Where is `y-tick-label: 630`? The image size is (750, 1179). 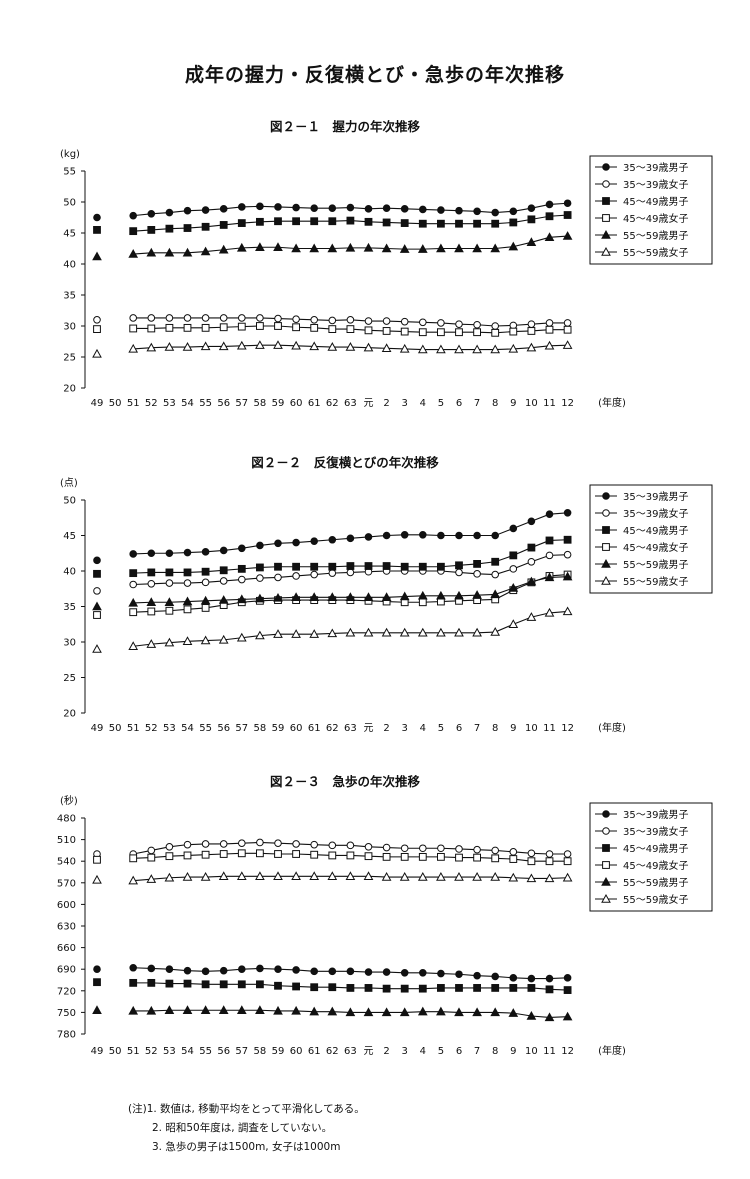
y-tick-label: 630 is located at coordinates (66, 927).